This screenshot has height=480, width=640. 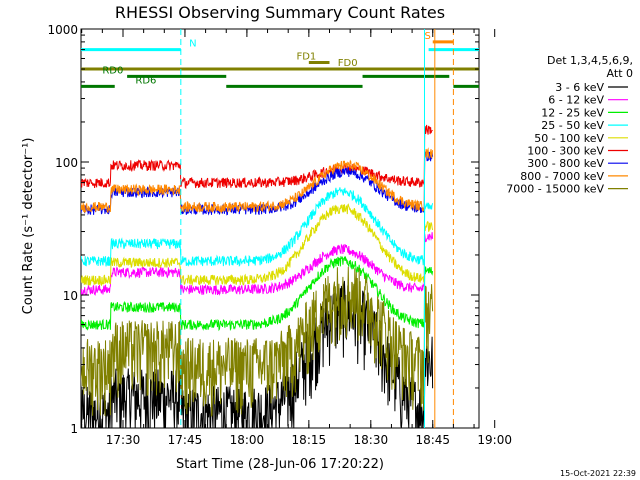 I want to click on y-tick-label-2: 100, so click(x=66, y=163).